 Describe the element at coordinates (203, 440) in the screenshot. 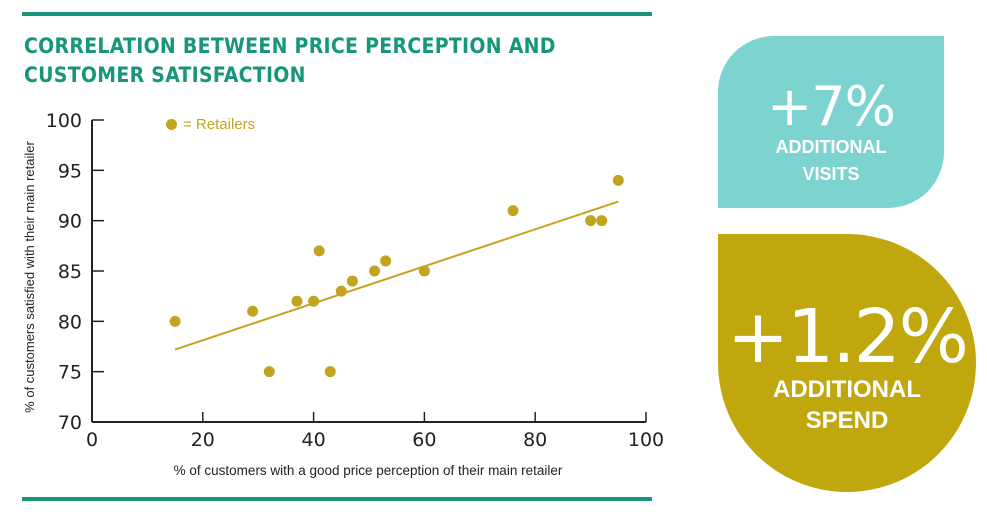

I see `x-tick-label: 20` at that location.